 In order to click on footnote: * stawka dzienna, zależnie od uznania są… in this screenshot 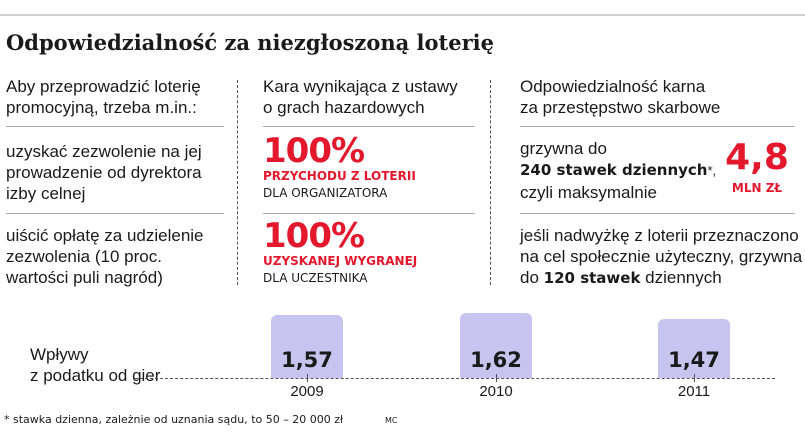, I will do `click(174, 419)`.